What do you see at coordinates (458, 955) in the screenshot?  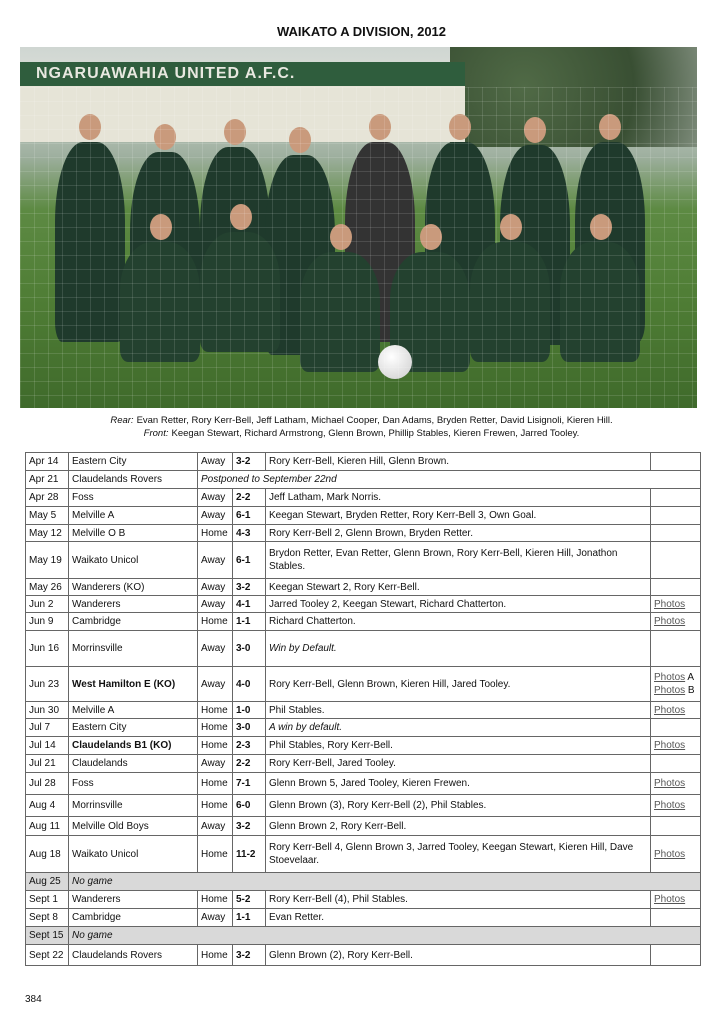 I see `goal-scorers: Glenn Brown (2), Rory Kerr-Bell.` at bounding box center [458, 955].